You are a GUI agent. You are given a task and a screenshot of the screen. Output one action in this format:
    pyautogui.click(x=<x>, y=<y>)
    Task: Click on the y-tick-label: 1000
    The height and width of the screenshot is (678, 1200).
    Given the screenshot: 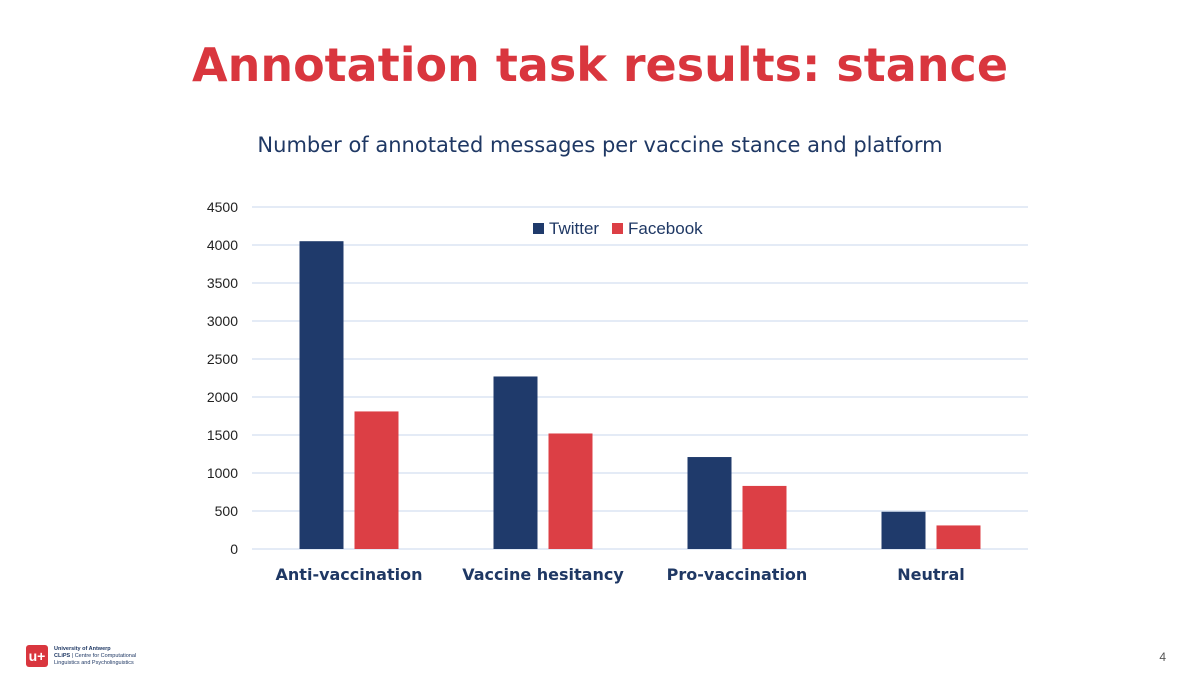 What is the action you would take?
    pyautogui.click(x=222, y=473)
    